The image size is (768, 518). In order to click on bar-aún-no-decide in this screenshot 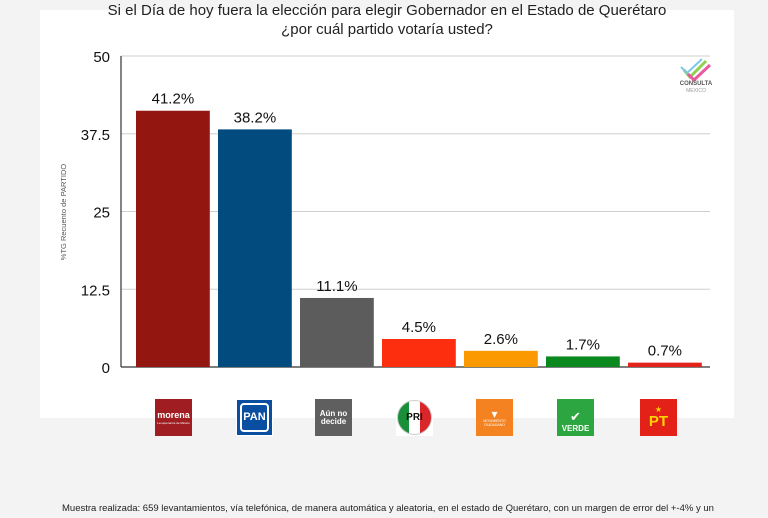, I will do `click(337, 332)`.